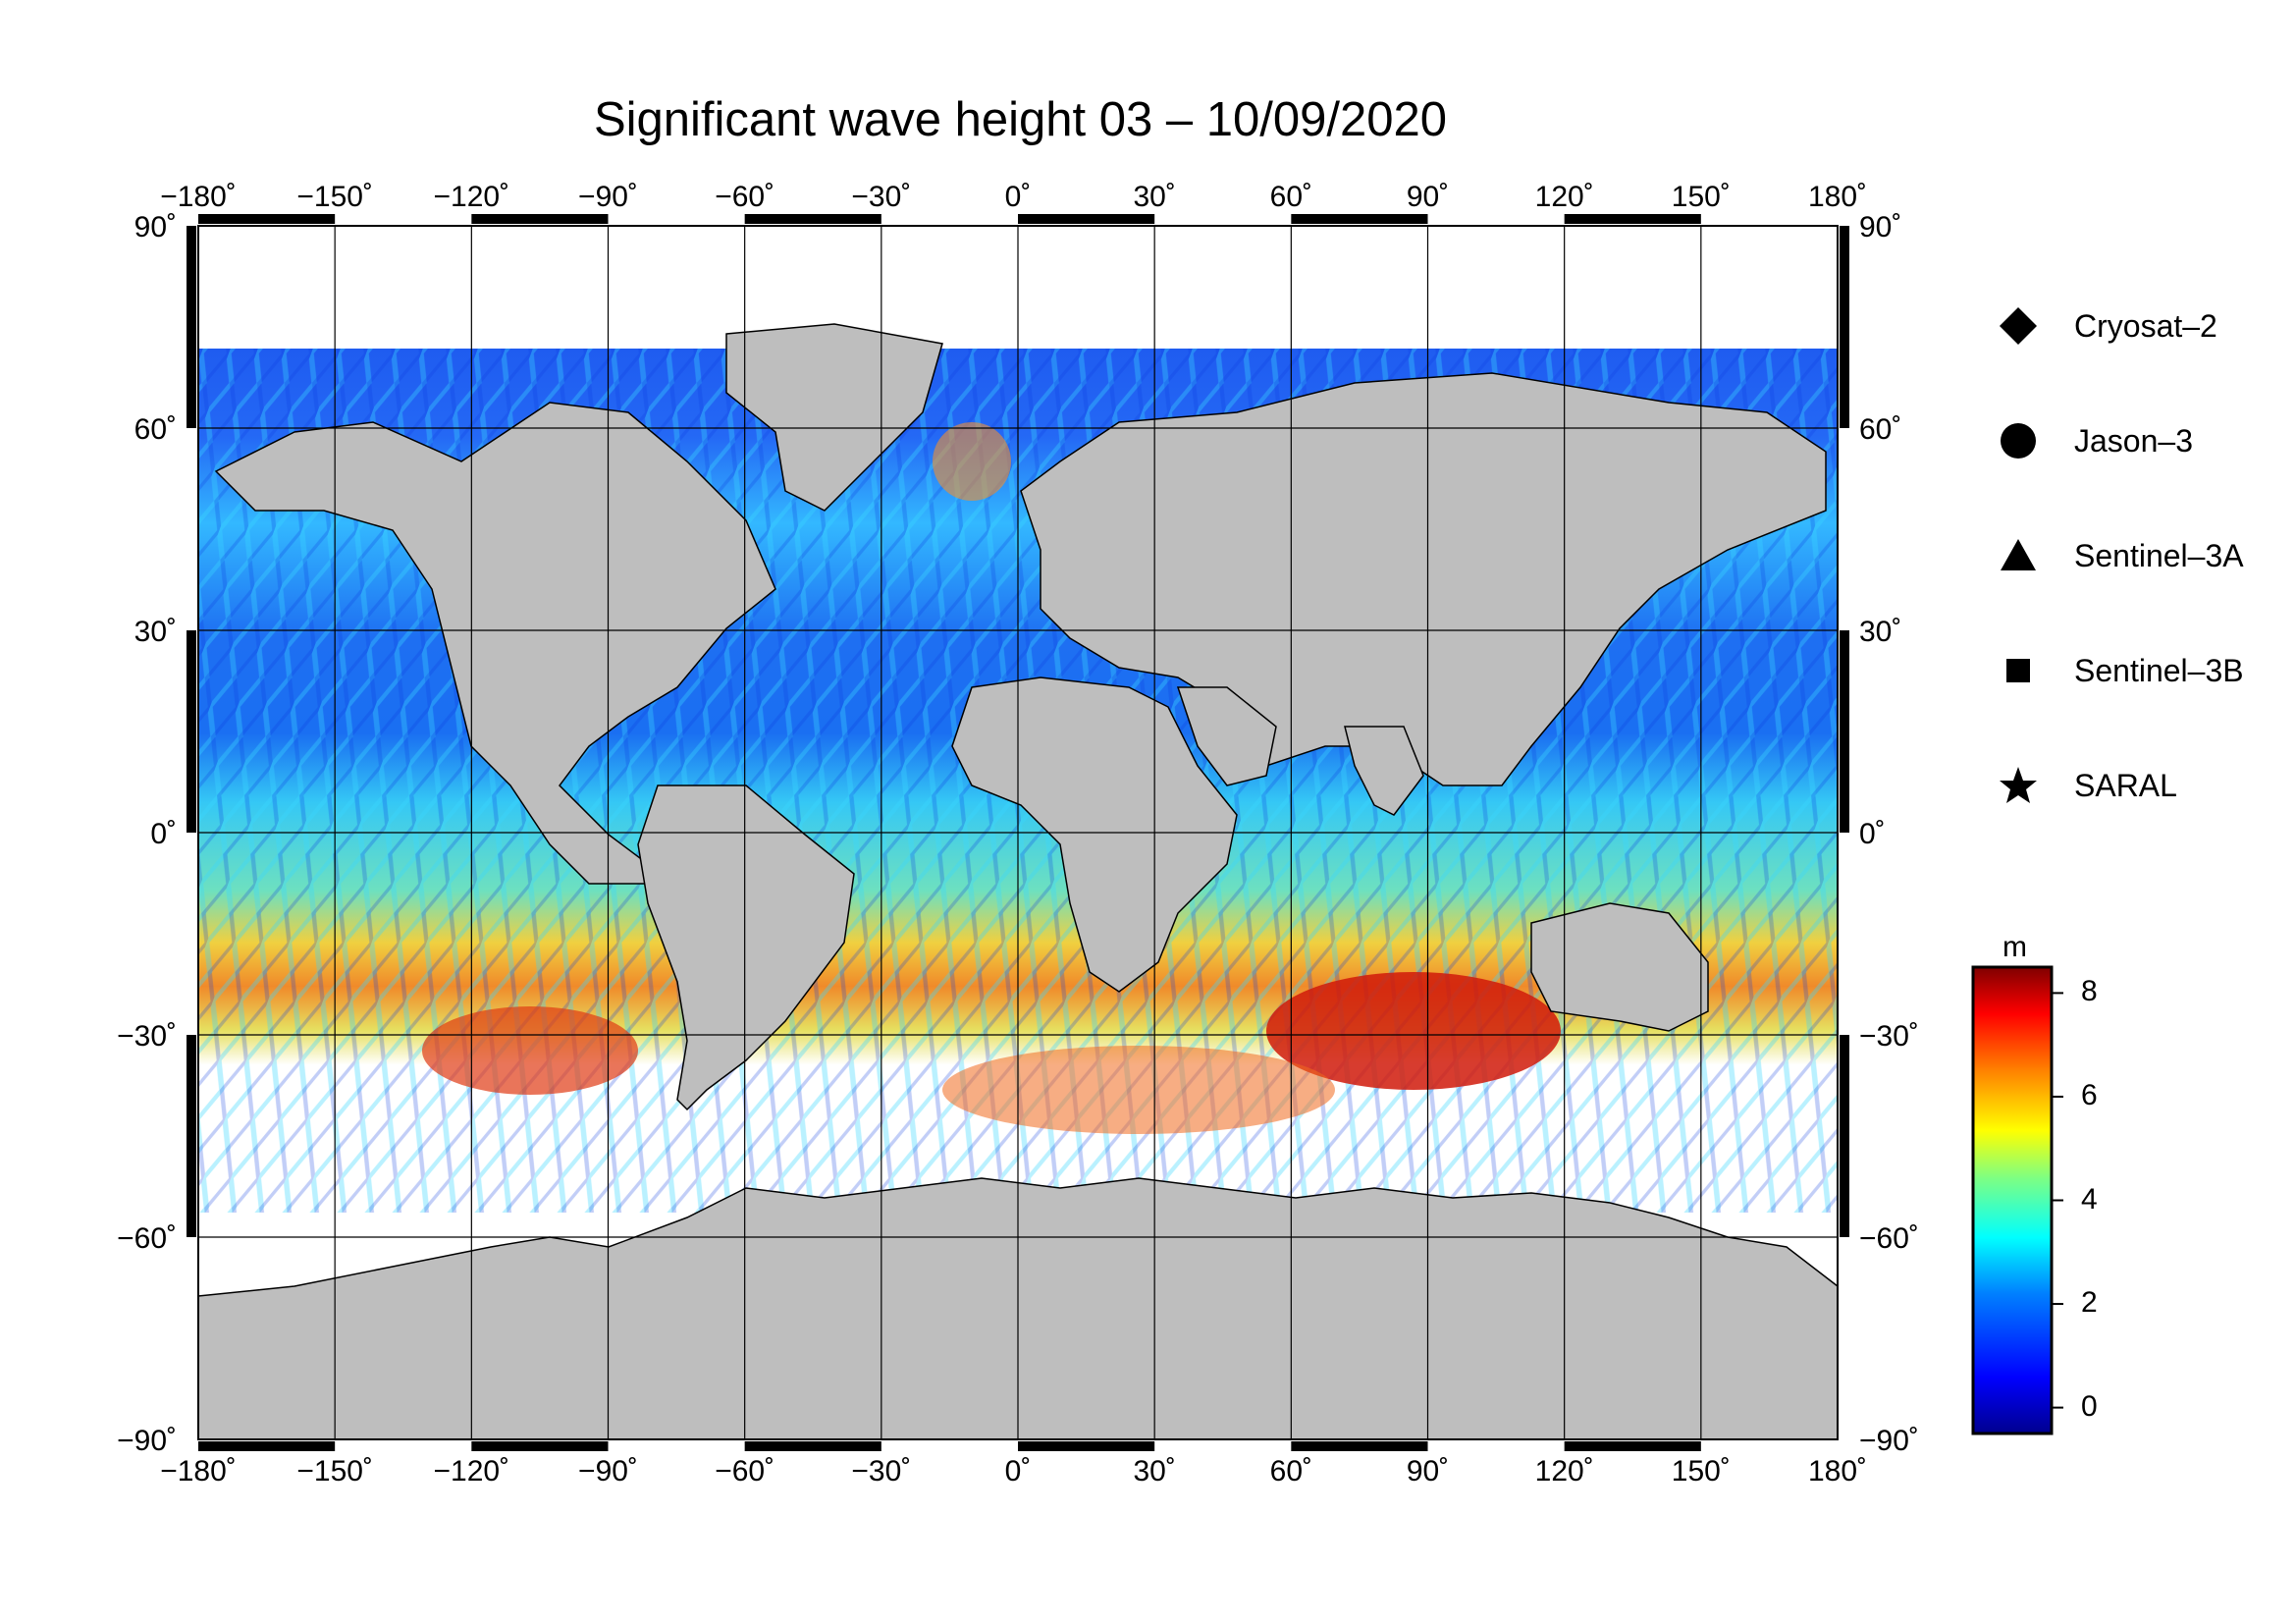 The height and width of the screenshot is (1623, 2296). I want to click on lat-tick-label-left: −90˚, so click(147, 1441).